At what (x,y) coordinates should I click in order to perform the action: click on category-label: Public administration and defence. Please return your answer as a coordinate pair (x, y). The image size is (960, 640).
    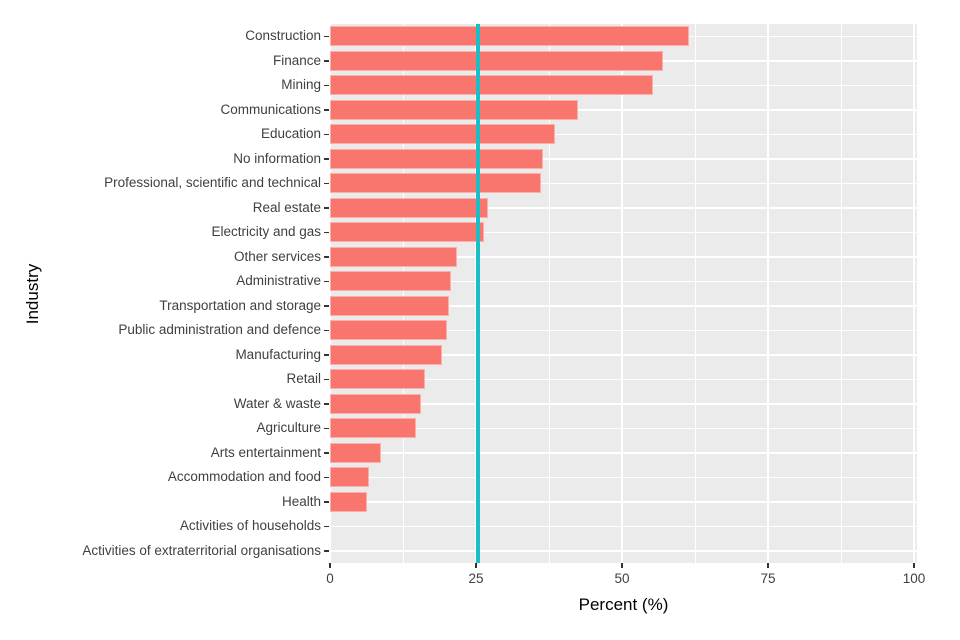
    Looking at the image, I should click on (219, 330).